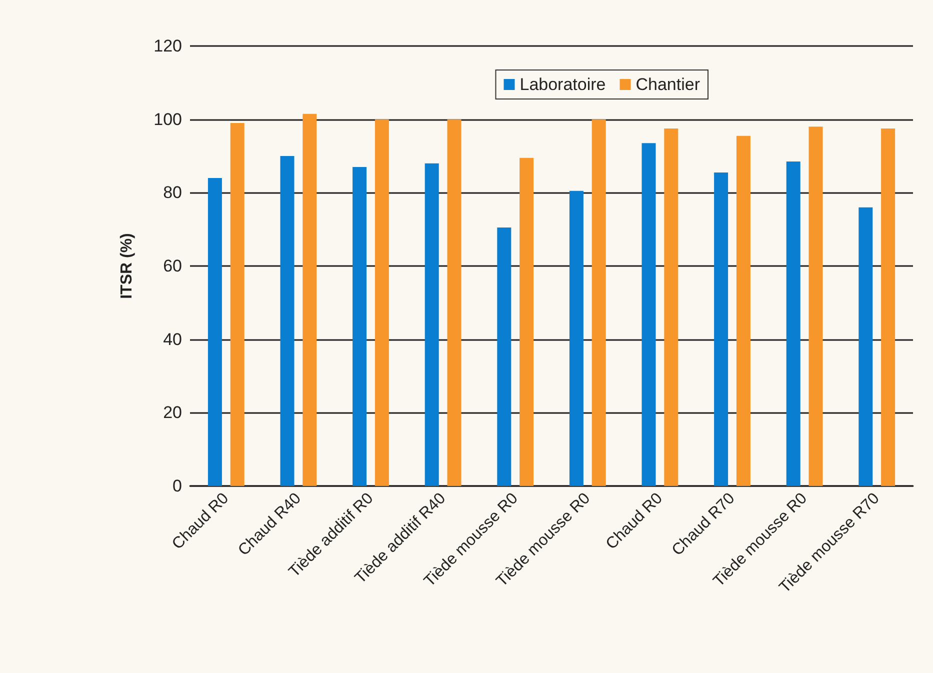 The height and width of the screenshot is (673, 933). I want to click on y-axis-title: ITSR (%), so click(127, 266).